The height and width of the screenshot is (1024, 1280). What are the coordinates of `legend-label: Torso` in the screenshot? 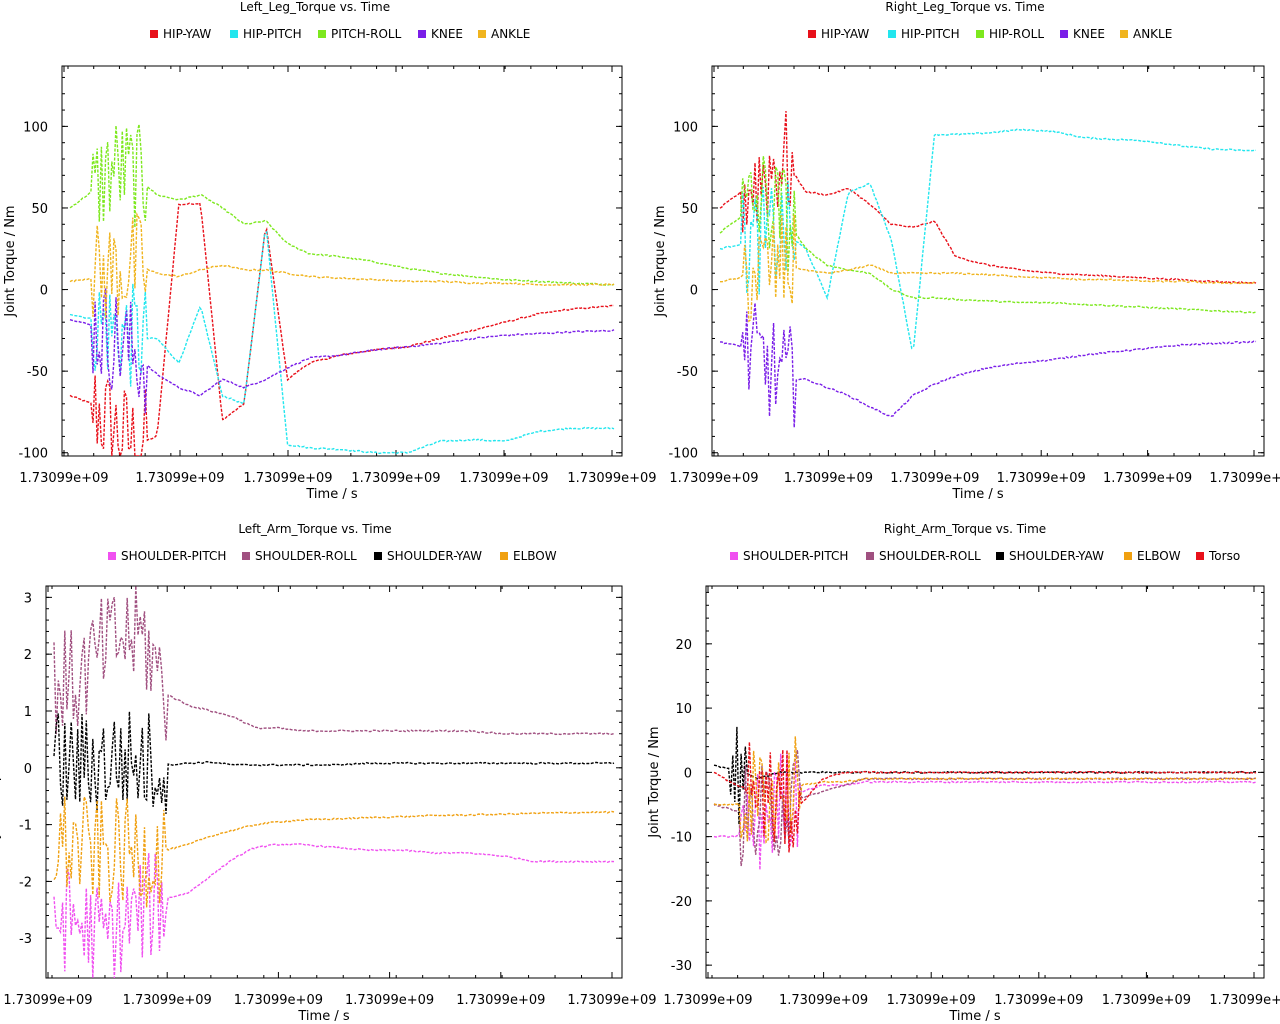 It's located at (1224, 556).